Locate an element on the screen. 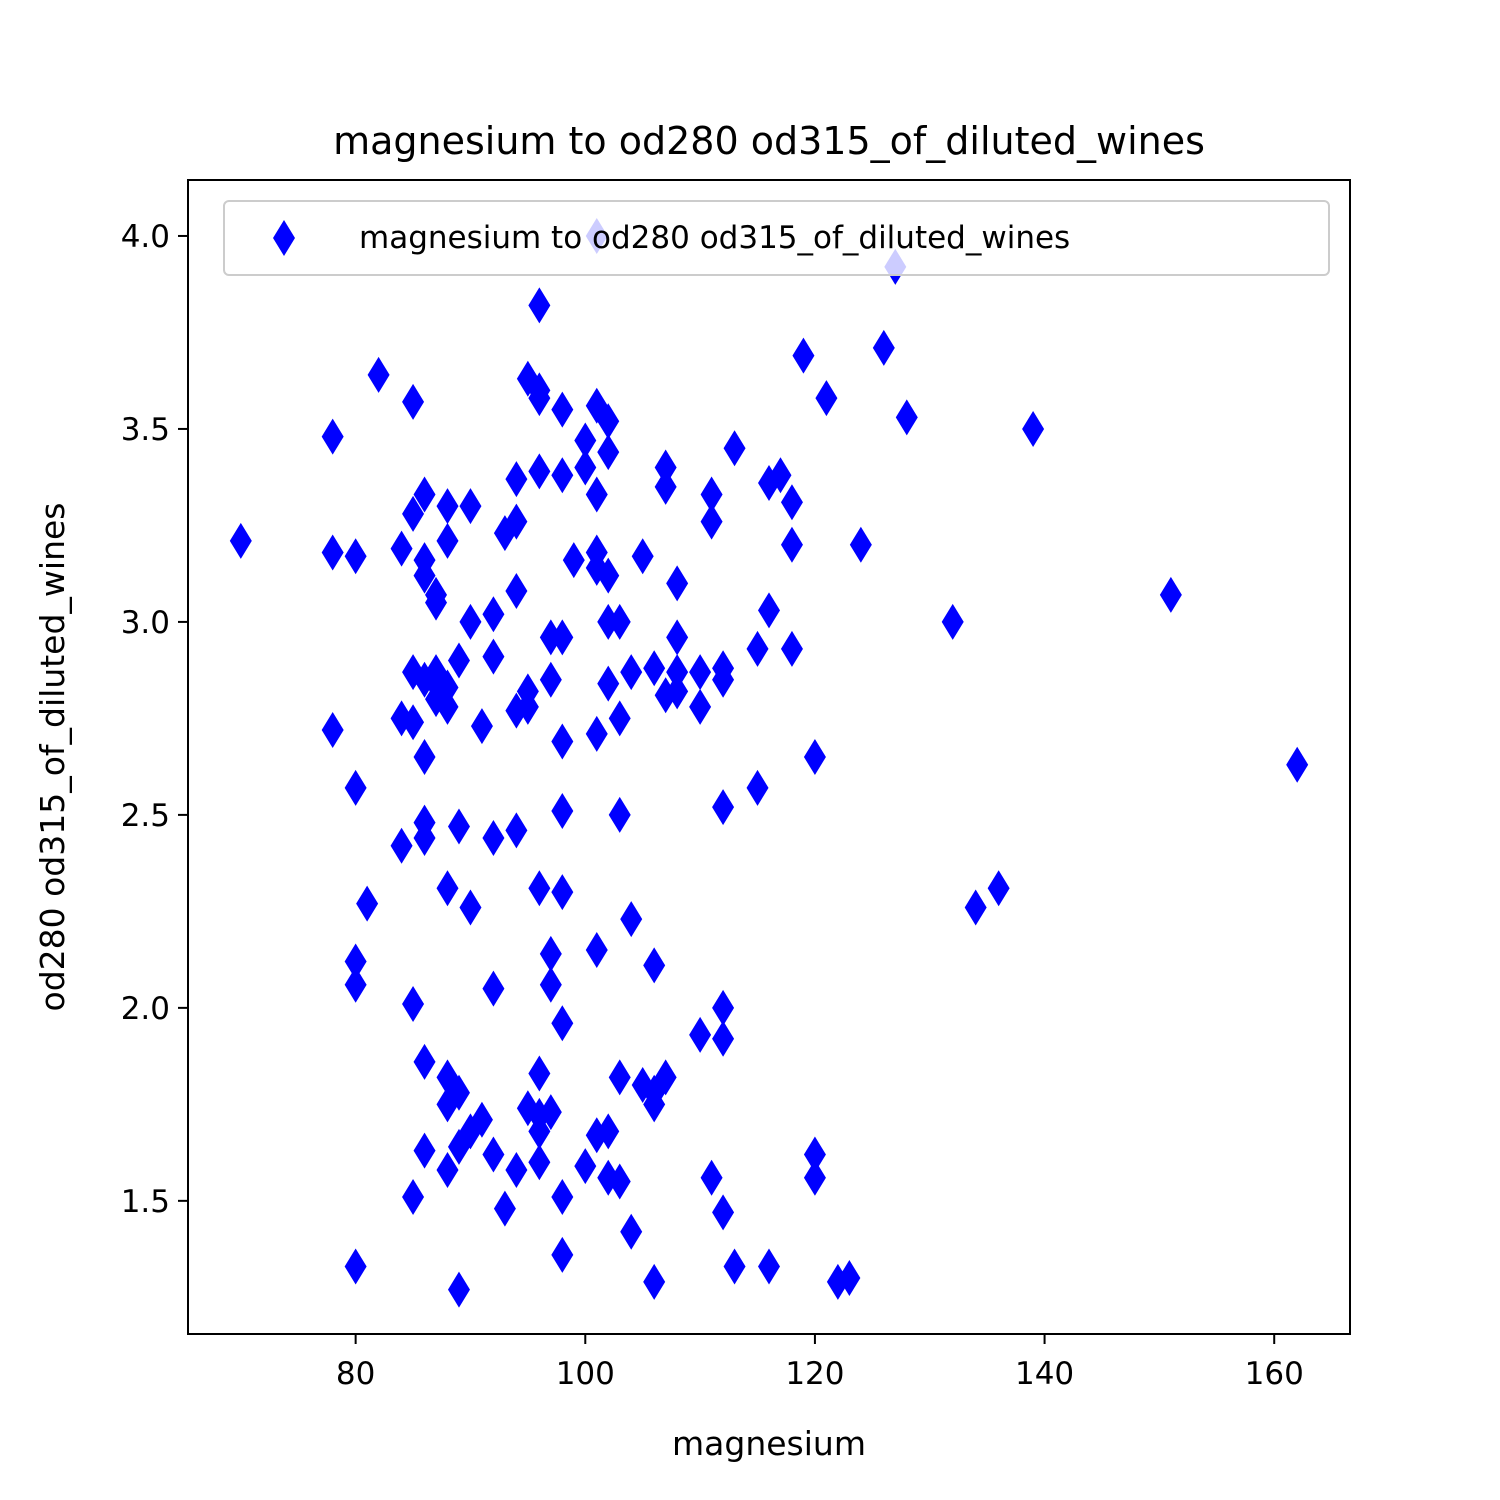  y-tick-label: 2.0 is located at coordinates (145, 1009).